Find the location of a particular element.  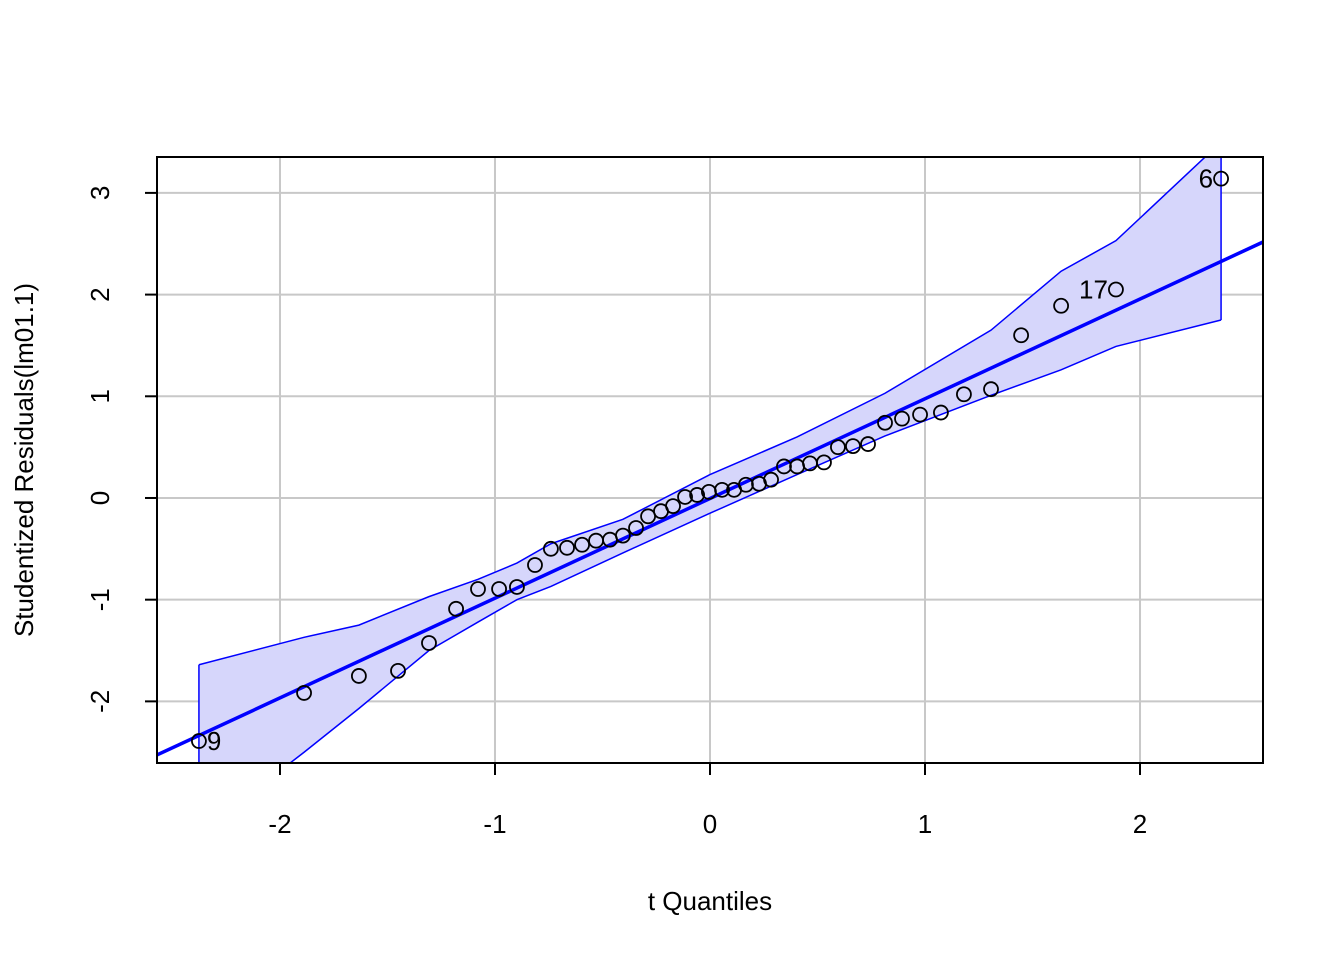

y-axis-label: Studentized Residuals(lm01.1) is located at coordinates (24, 460).